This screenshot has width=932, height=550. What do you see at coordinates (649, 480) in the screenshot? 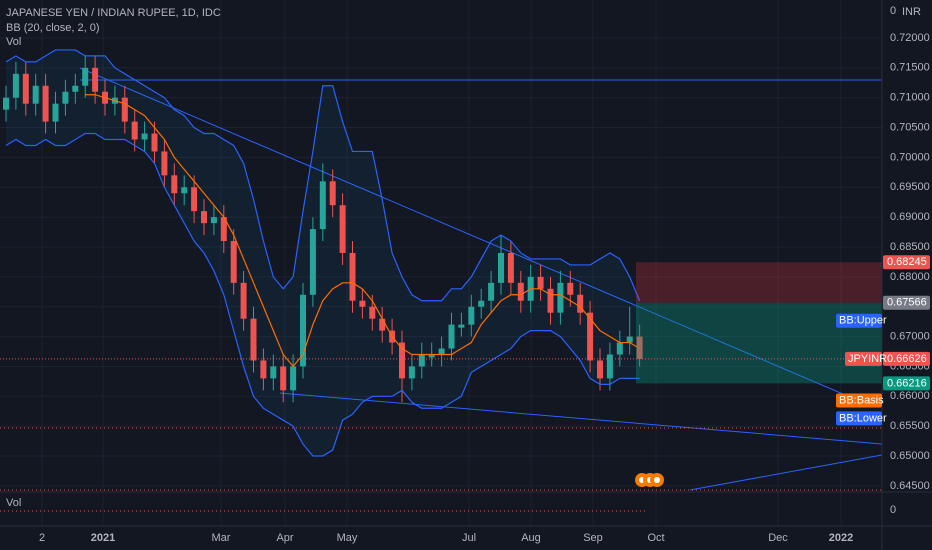
I see `icons` at bounding box center [649, 480].